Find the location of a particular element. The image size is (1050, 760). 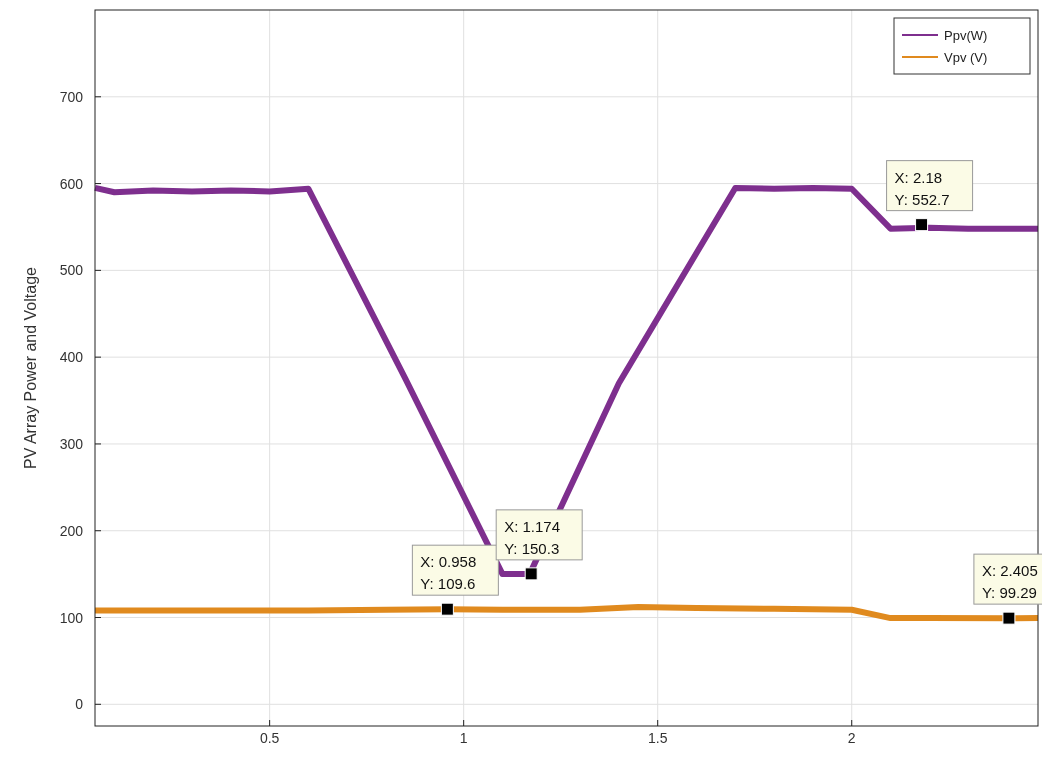

y-tick-label: 0 is located at coordinates (79, 704).